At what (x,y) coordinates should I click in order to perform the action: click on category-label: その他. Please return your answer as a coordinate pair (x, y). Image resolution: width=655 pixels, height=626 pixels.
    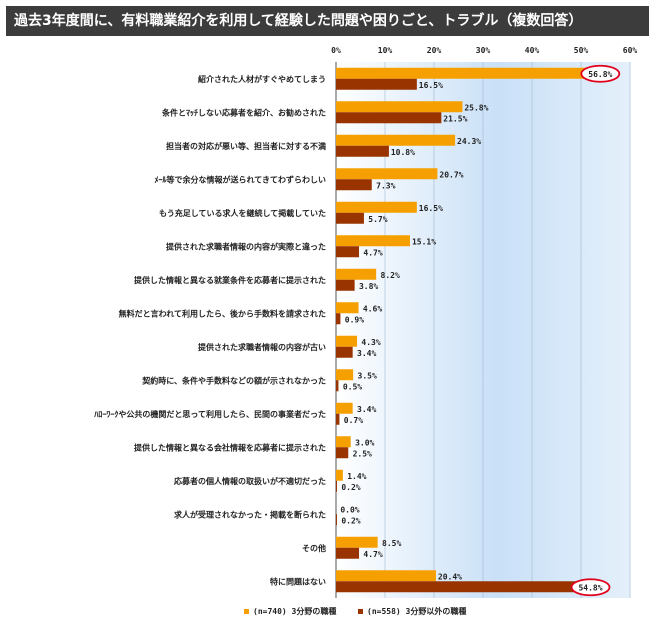
    Looking at the image, I should click on (314, 548).